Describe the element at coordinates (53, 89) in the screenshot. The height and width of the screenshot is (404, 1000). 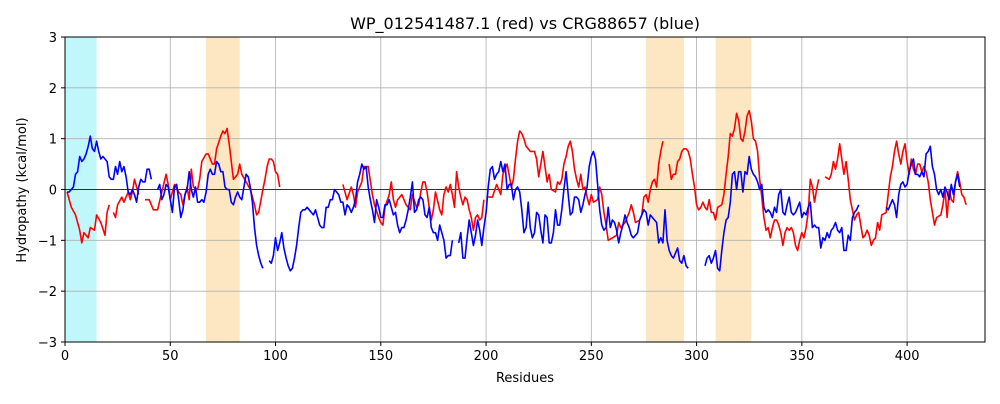
I see `y-tick-label-2: 2` at that location.